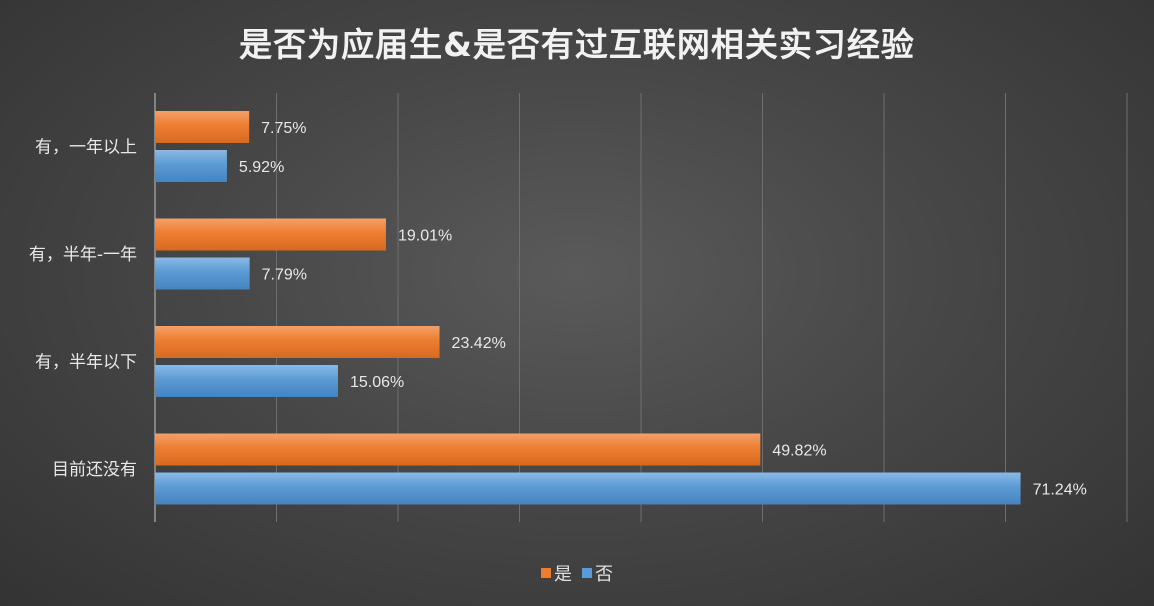 This screenshot has height=606, width=1154. Describe the element at coordinates (799, 451) in the screenshot. I see `data-label-yes: 49.82%` at that location.